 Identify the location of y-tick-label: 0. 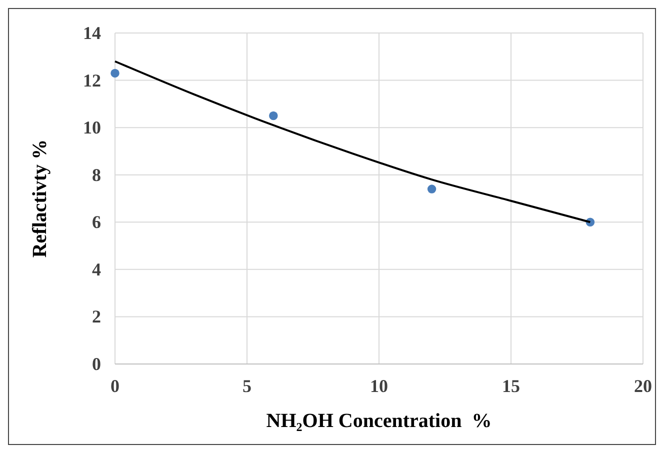
(96, 364).